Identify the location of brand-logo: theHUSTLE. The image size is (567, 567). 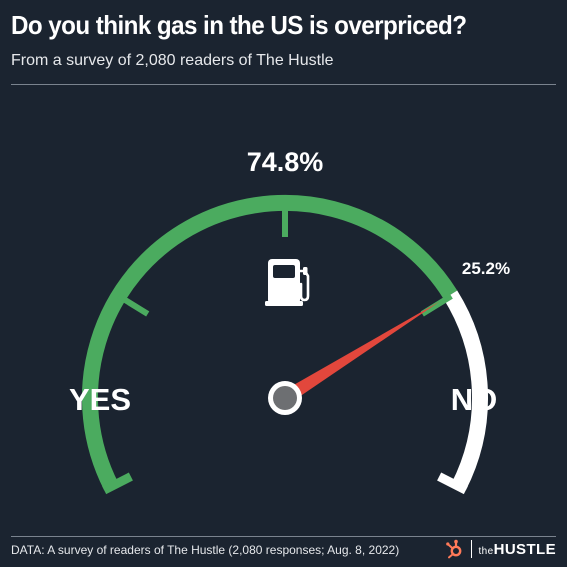
(500, 549).